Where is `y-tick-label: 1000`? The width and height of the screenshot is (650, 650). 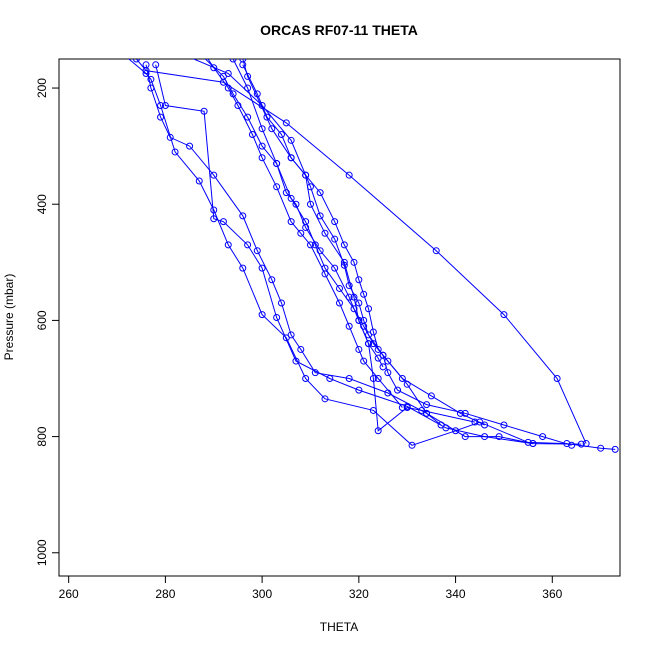 y-tick-label: 1000 is located at coordinates (42, 552).